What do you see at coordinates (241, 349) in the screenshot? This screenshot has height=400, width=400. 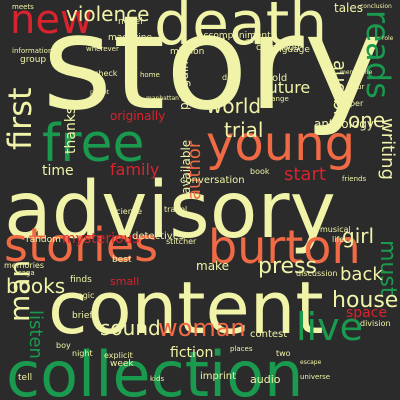 I see `word-places: places` at bounding box center [241, 349].